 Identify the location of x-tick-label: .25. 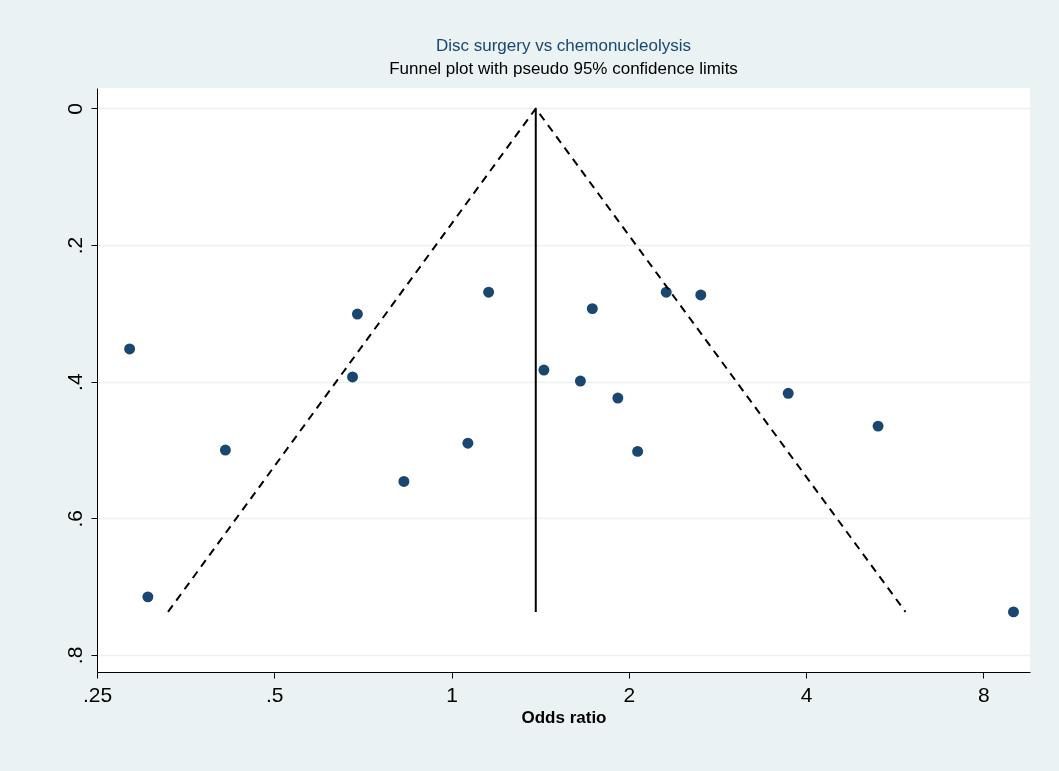
(97, 694).